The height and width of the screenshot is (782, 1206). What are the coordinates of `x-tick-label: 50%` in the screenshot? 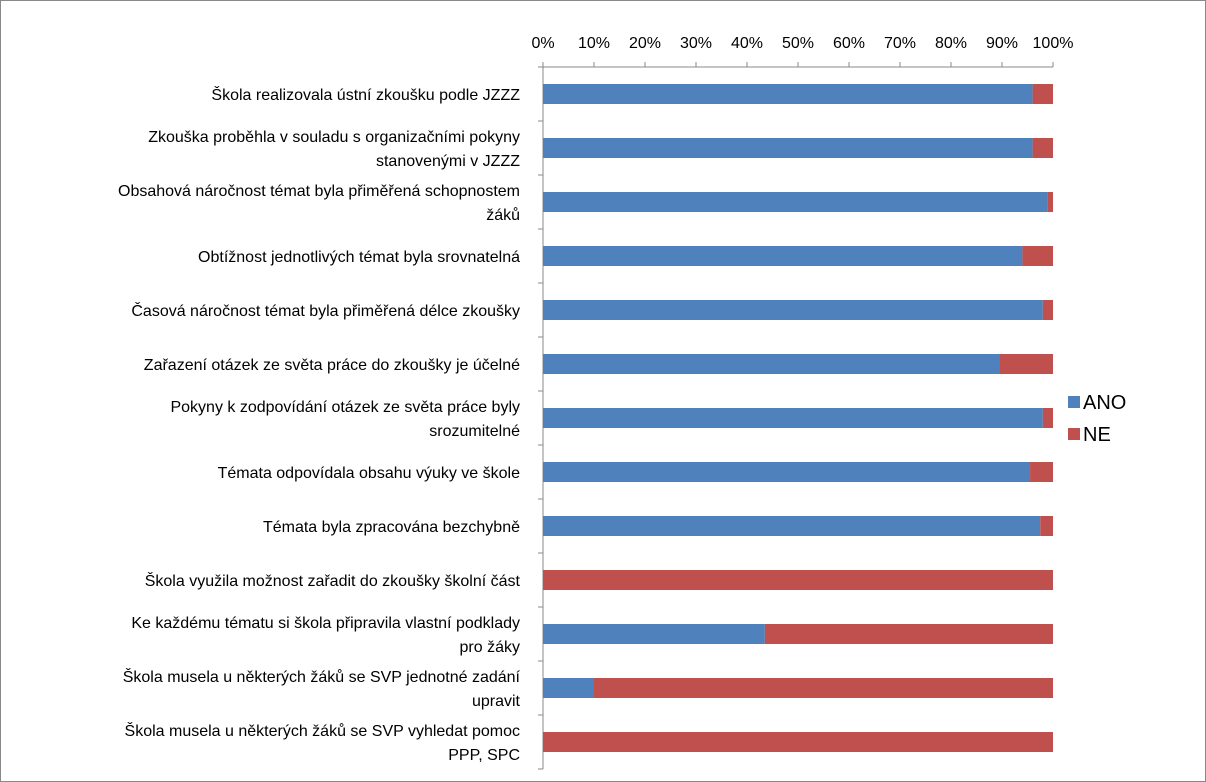 It's located at (798, 43).